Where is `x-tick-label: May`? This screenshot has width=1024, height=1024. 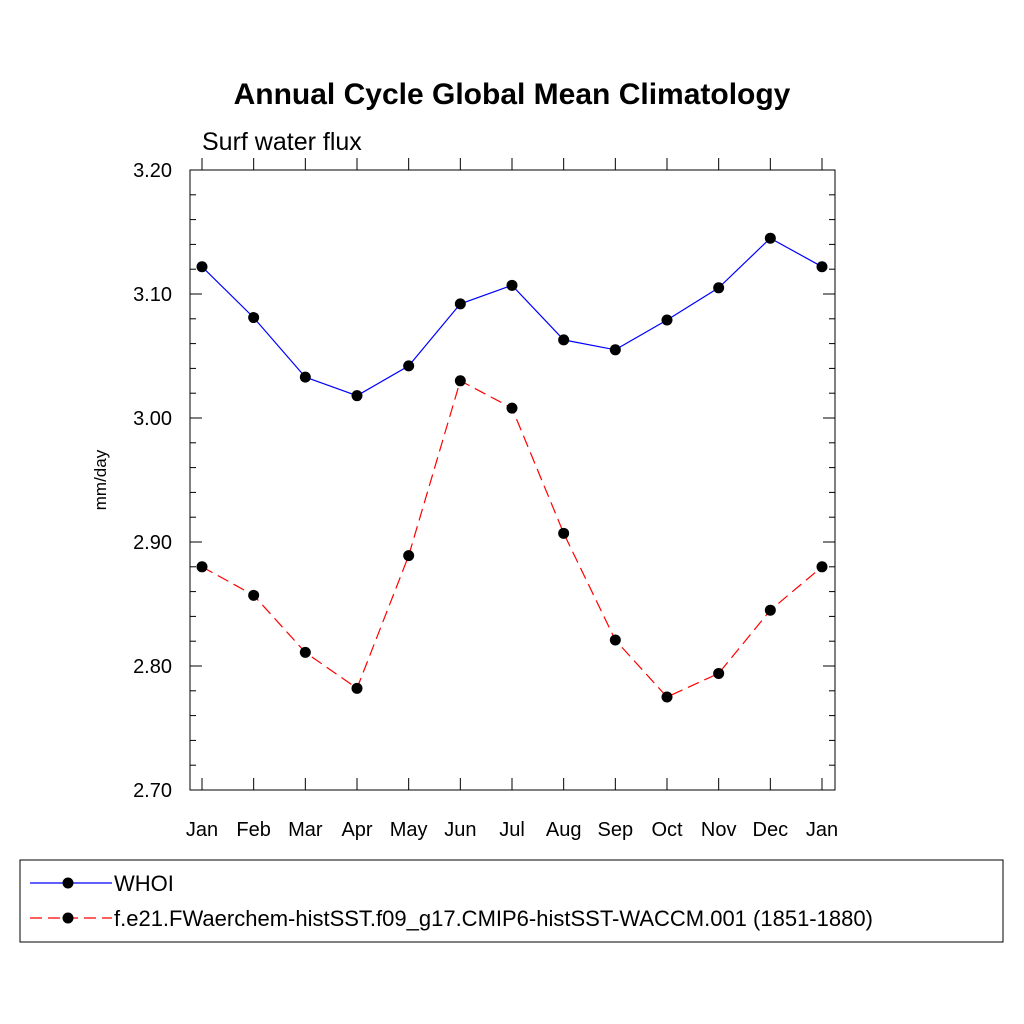
x-tick-label: May is located at coordinates (409, 830).